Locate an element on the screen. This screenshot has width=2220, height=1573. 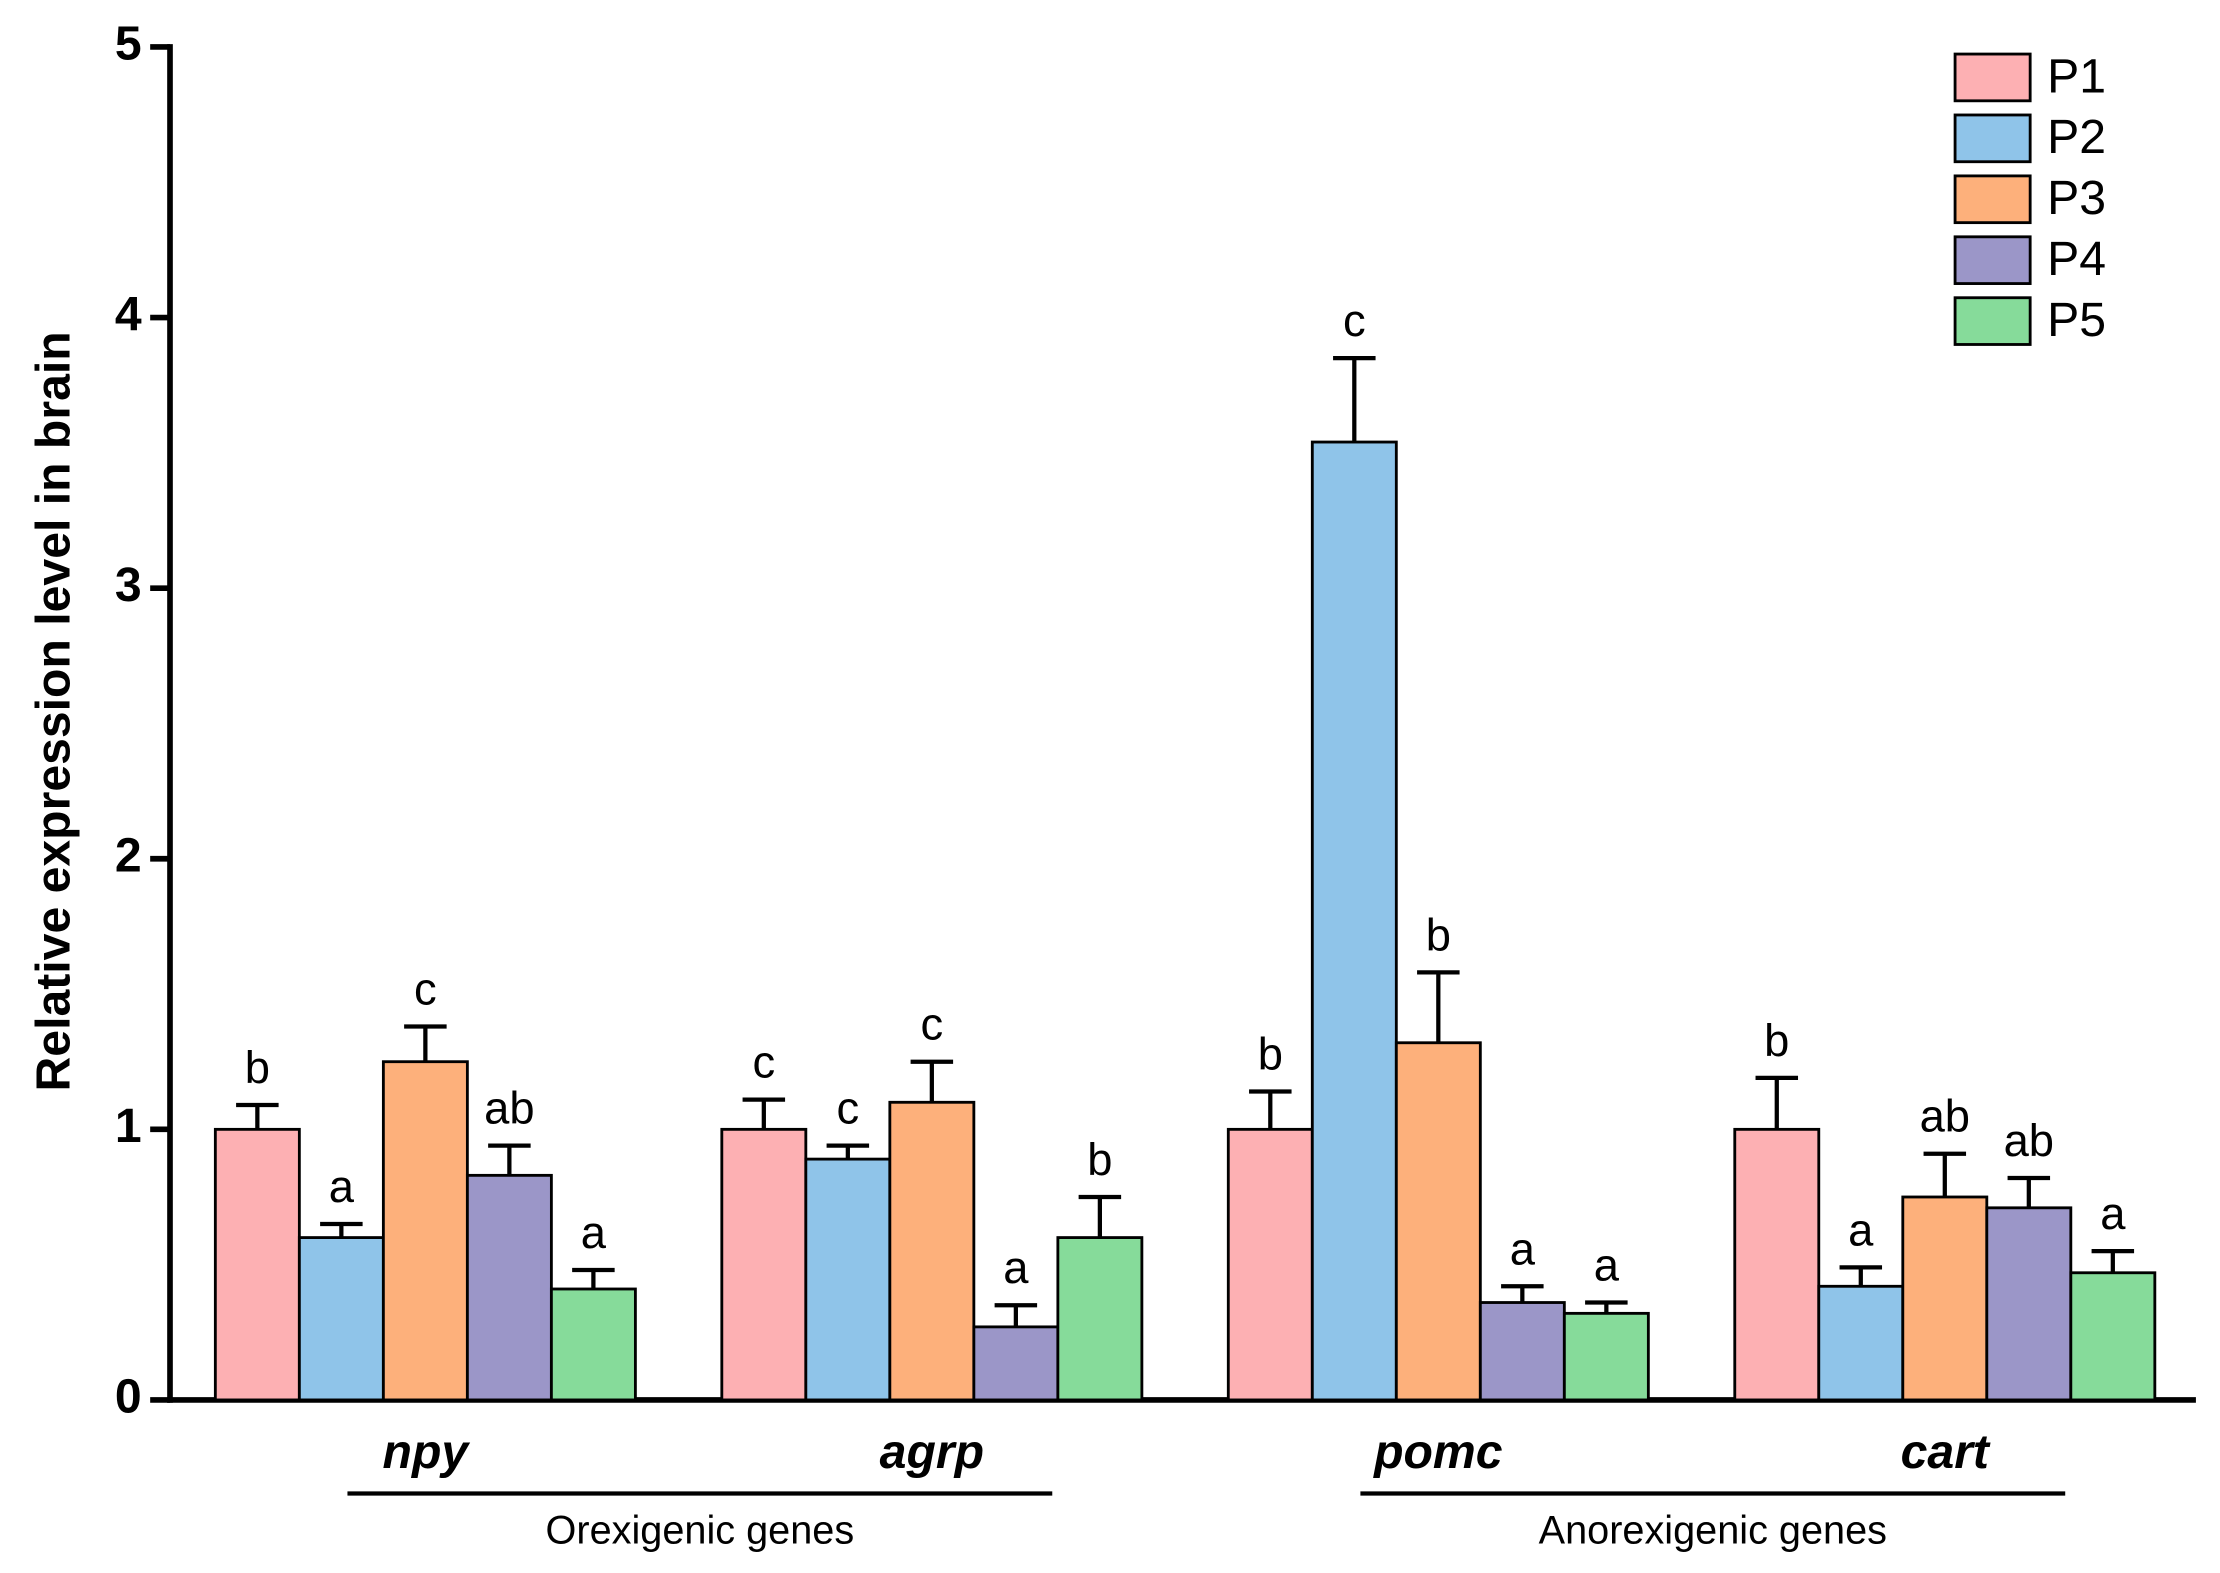
y-tick-label: 4 is located at coordinates (128, 314).